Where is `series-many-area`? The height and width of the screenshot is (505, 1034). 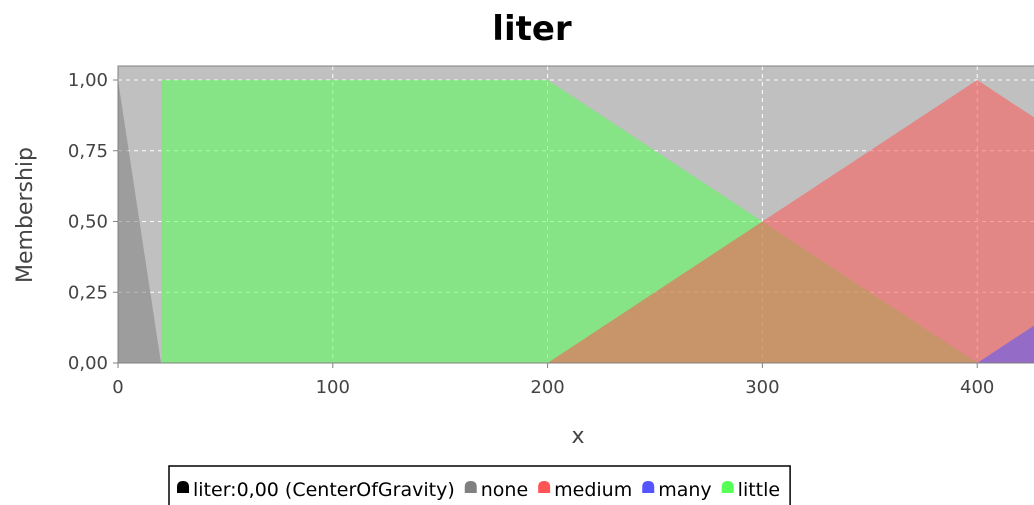
series-many-area is located at coordinates (1005, 344).